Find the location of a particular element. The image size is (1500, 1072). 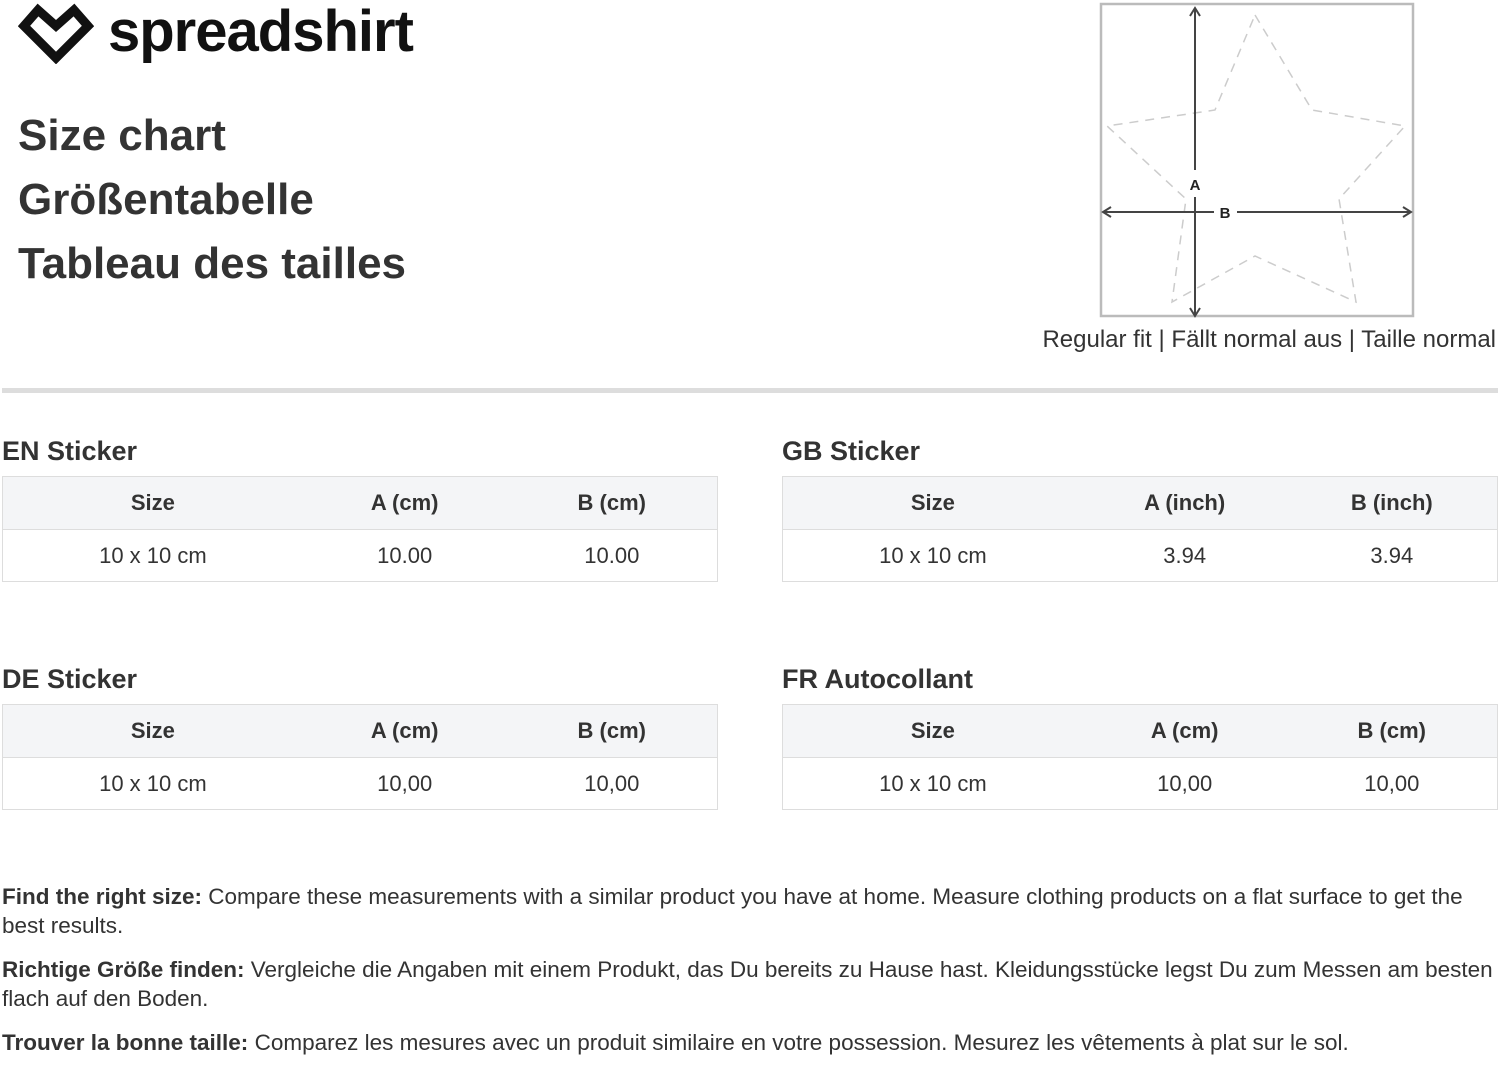

note-en-heading: Find the right size: is located at coordinates (102, 896).